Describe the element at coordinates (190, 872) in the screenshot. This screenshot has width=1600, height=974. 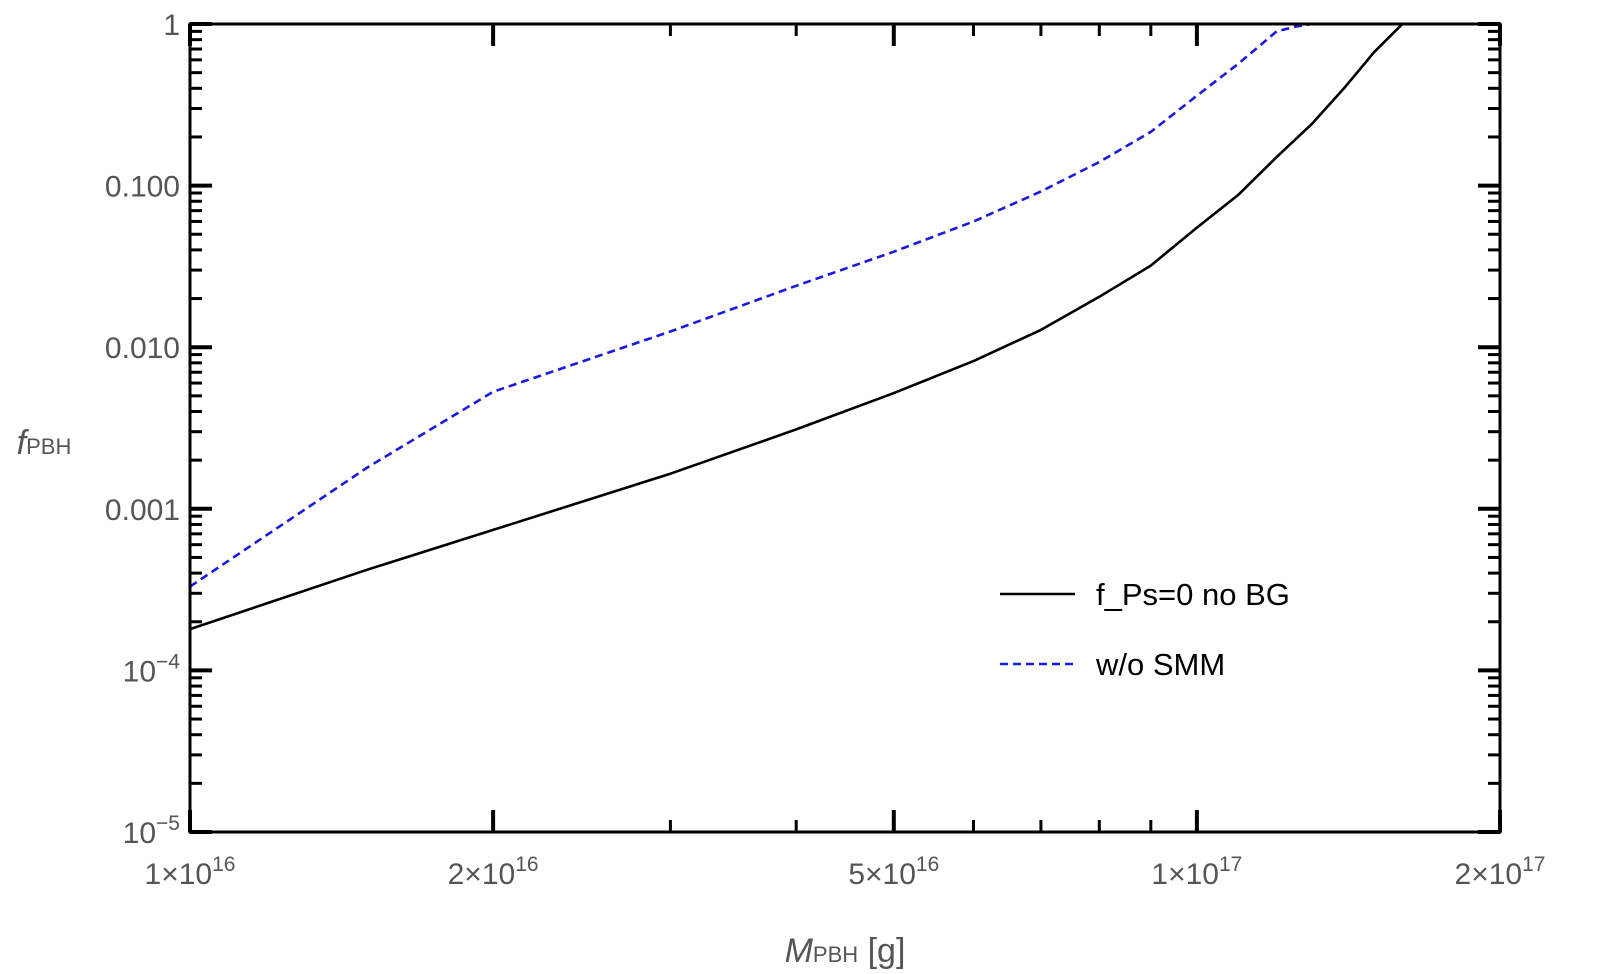
I see `x-tick-label: 1×10¹⁶` at that location.